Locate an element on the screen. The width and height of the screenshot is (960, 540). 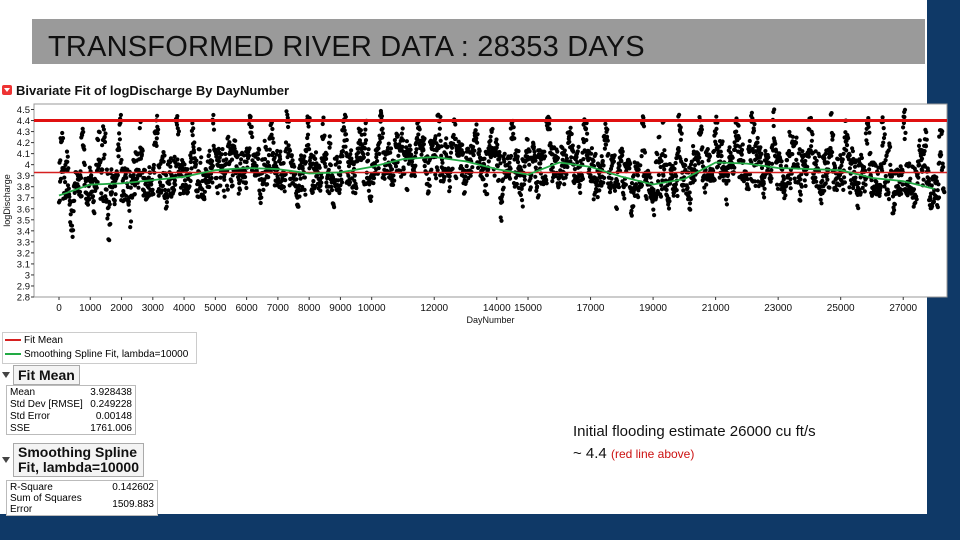
note-line2-sub: (red line above) is located at coordinates (652, 454).